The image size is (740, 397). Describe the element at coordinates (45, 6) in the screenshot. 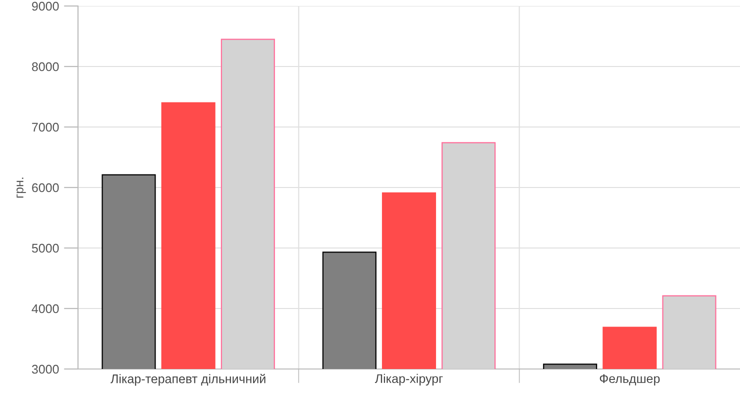

I see `y-tick-label: 9000` at that location.